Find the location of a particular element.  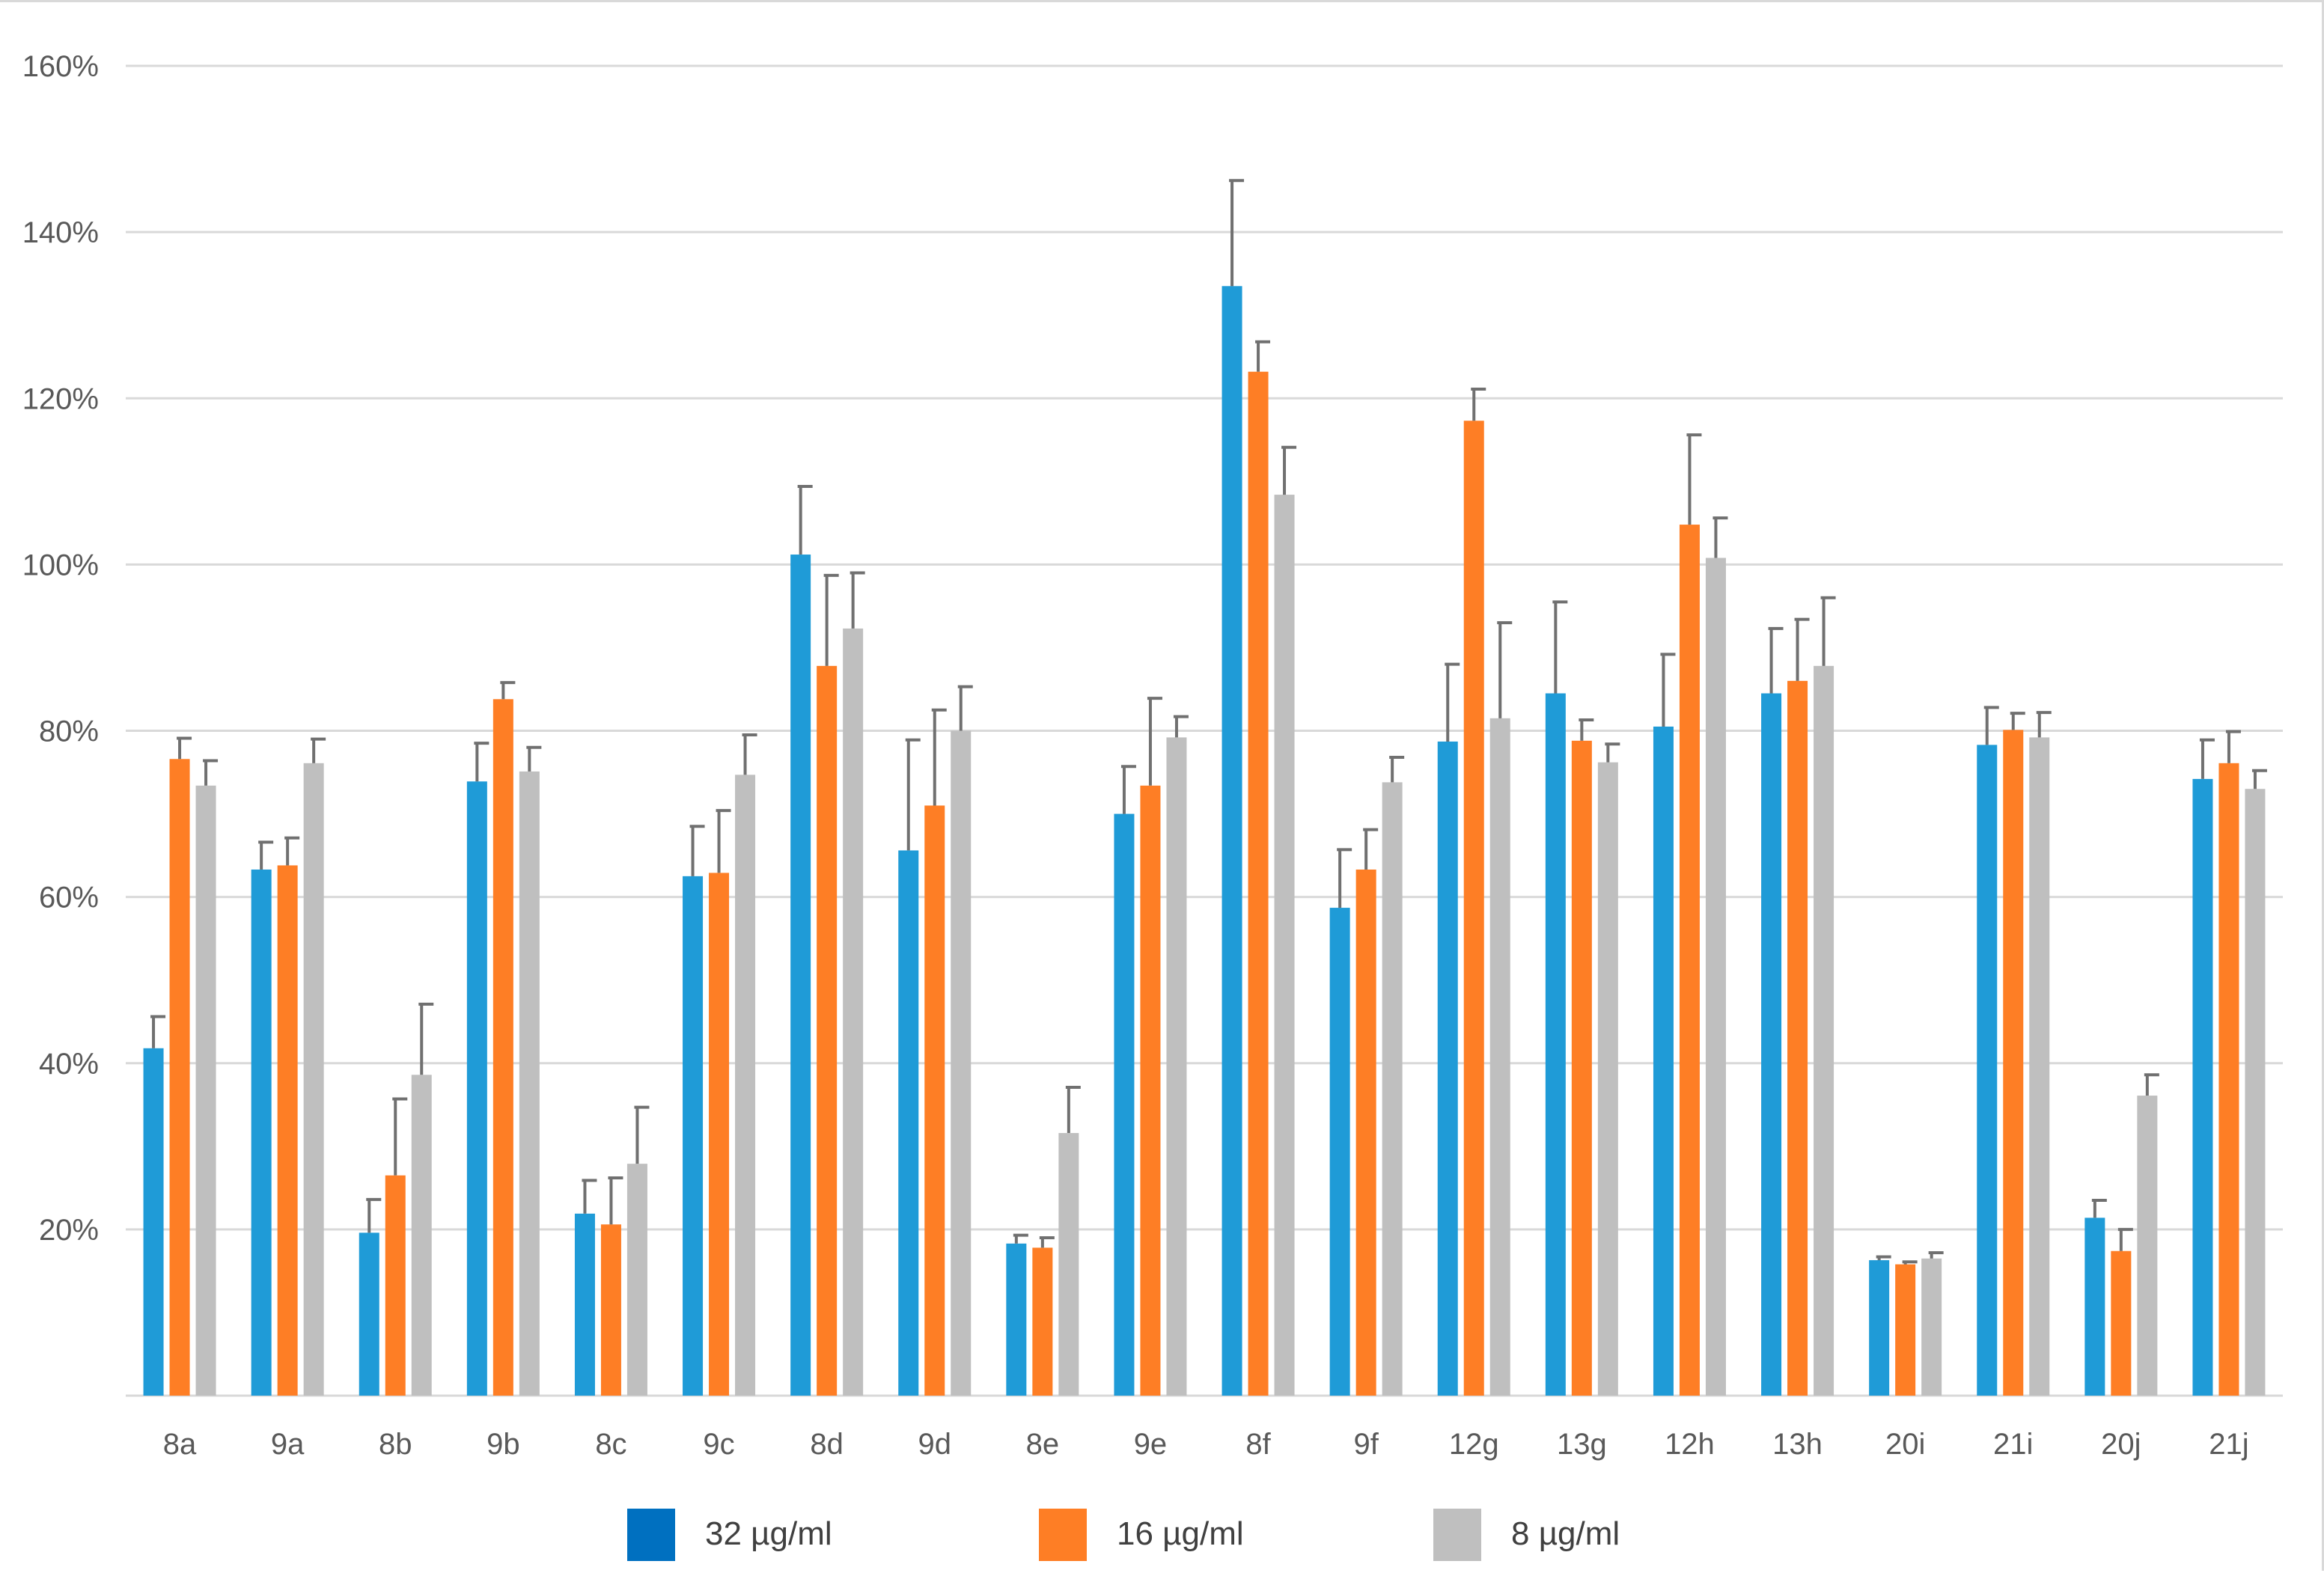

legend-label-series-1: 32 µg/ml is located at coordinates (769, 1534).